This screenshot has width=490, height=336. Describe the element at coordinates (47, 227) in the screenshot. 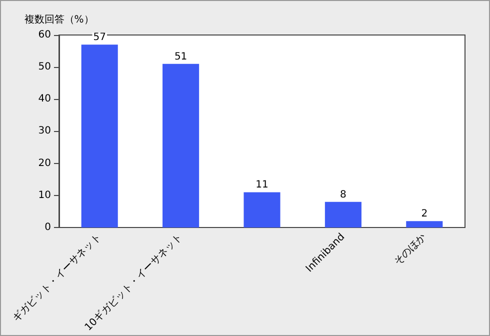

I see `y-tick-label: 0` at that location.